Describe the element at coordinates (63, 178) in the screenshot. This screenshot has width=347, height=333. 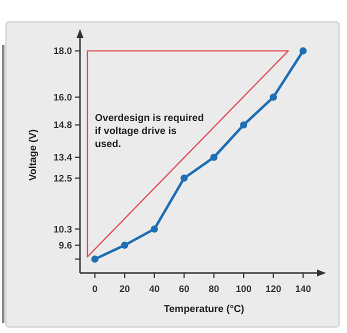
I see `y-tick-label: 12.5` at that location.